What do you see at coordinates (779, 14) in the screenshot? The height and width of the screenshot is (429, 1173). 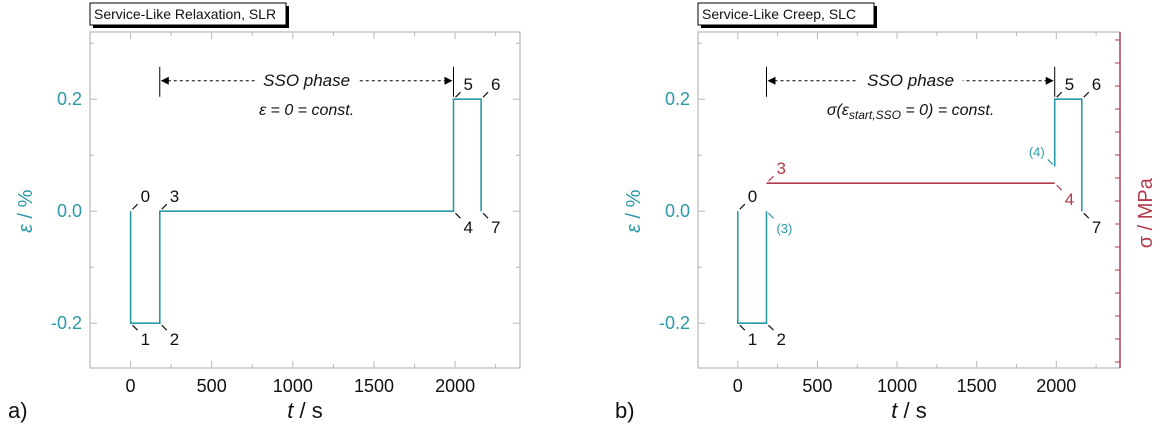 I see `chart-title: Service-Like Creep, SLC` at bounding box center [779, 14].